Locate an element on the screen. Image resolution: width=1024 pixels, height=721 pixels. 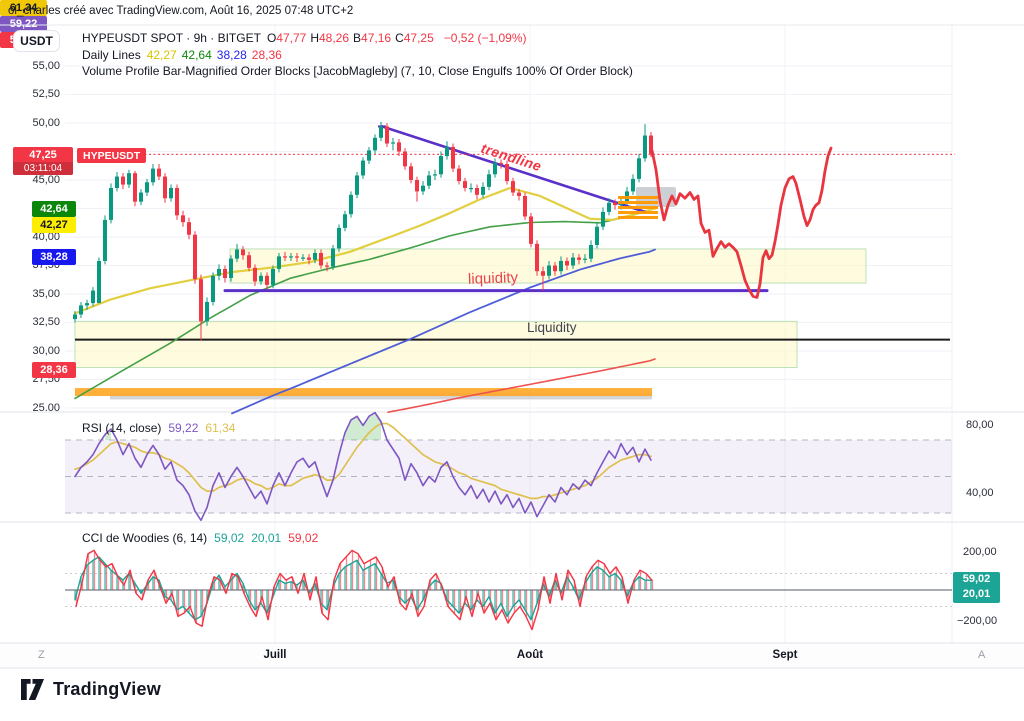
ohlc-values: O47,77 H48,26 B47,16 C47,25 is located at coordinates (352, 38).